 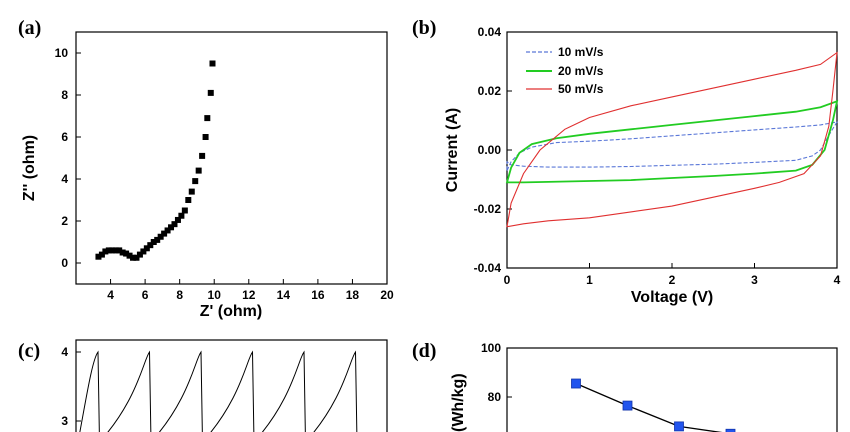 I want to click on plot-c-frame, so click(x=231, y=385).